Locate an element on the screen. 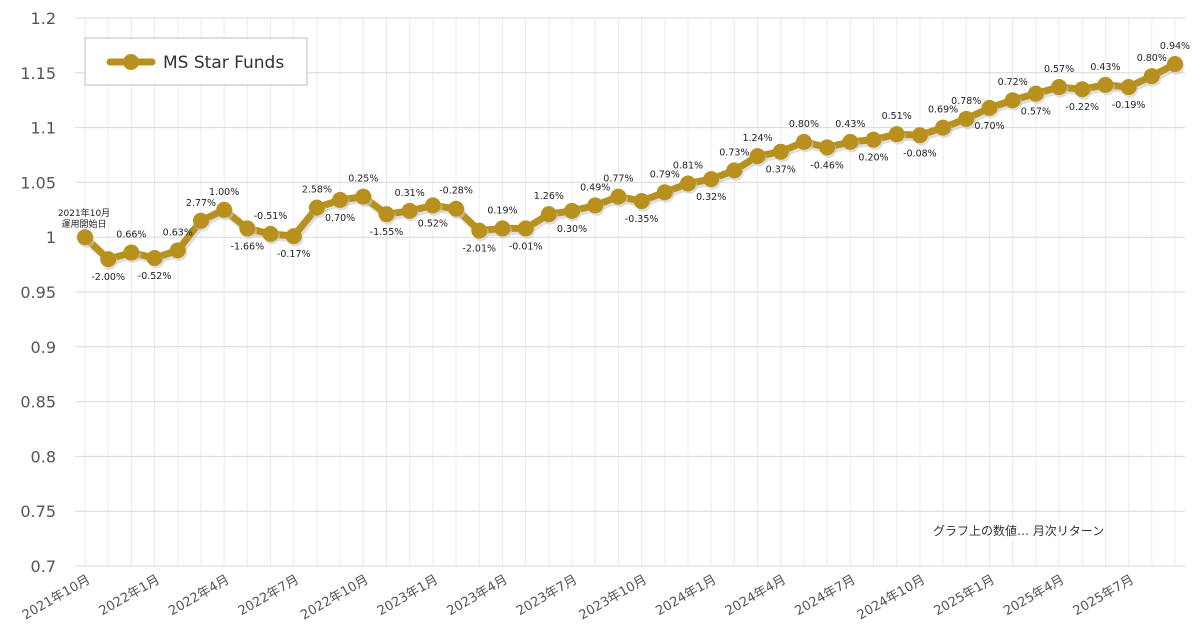 This screenshot has width=1200, height=637. data-label: 0.81% is located at coordinates (688, 165).